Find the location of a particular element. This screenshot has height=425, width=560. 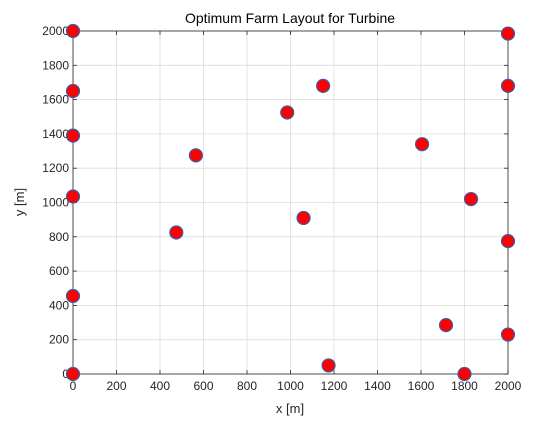

y-tick-label: 1000 is located at coordinates (55, 203).